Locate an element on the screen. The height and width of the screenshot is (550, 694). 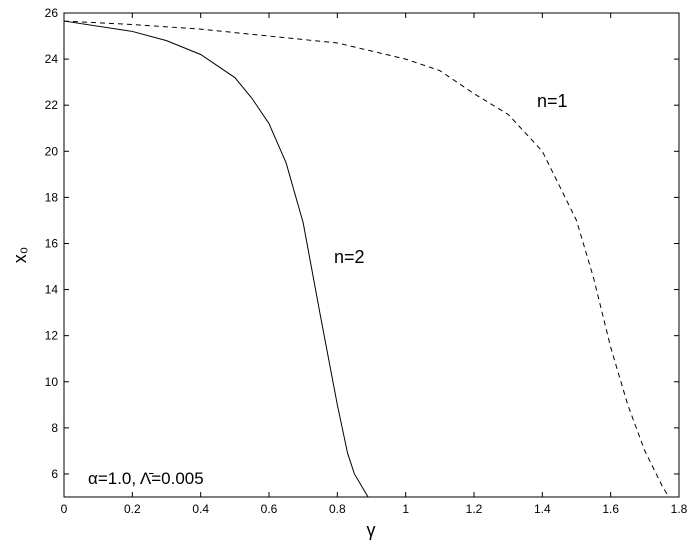
x-tick-label: 1.4 is located at coordinates (542, 509).